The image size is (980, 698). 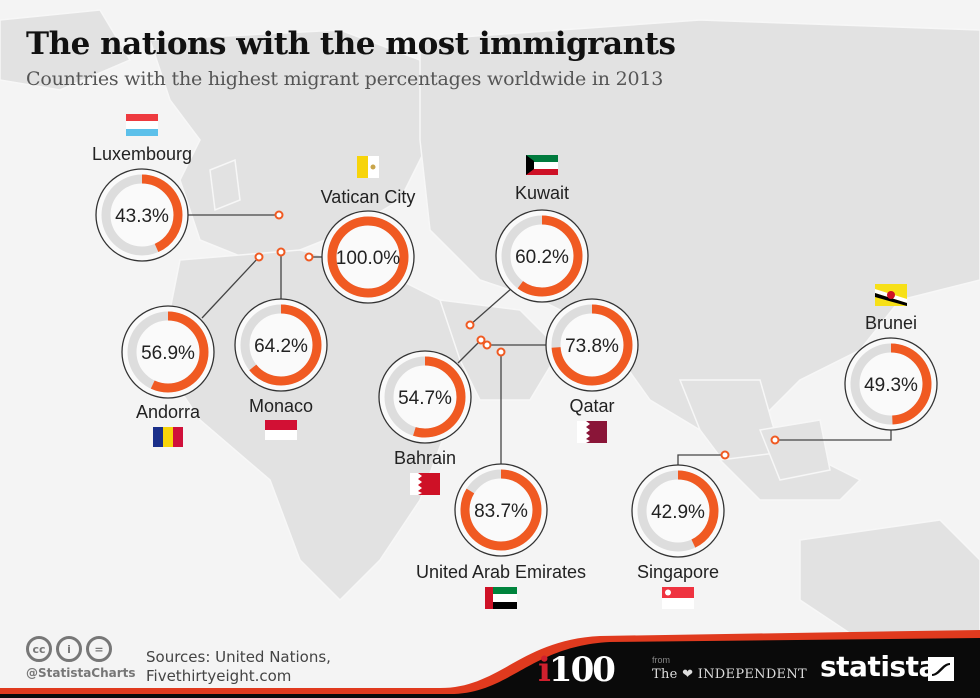 I want to click on value-label: 60.2%, so click(x=542, y=257).